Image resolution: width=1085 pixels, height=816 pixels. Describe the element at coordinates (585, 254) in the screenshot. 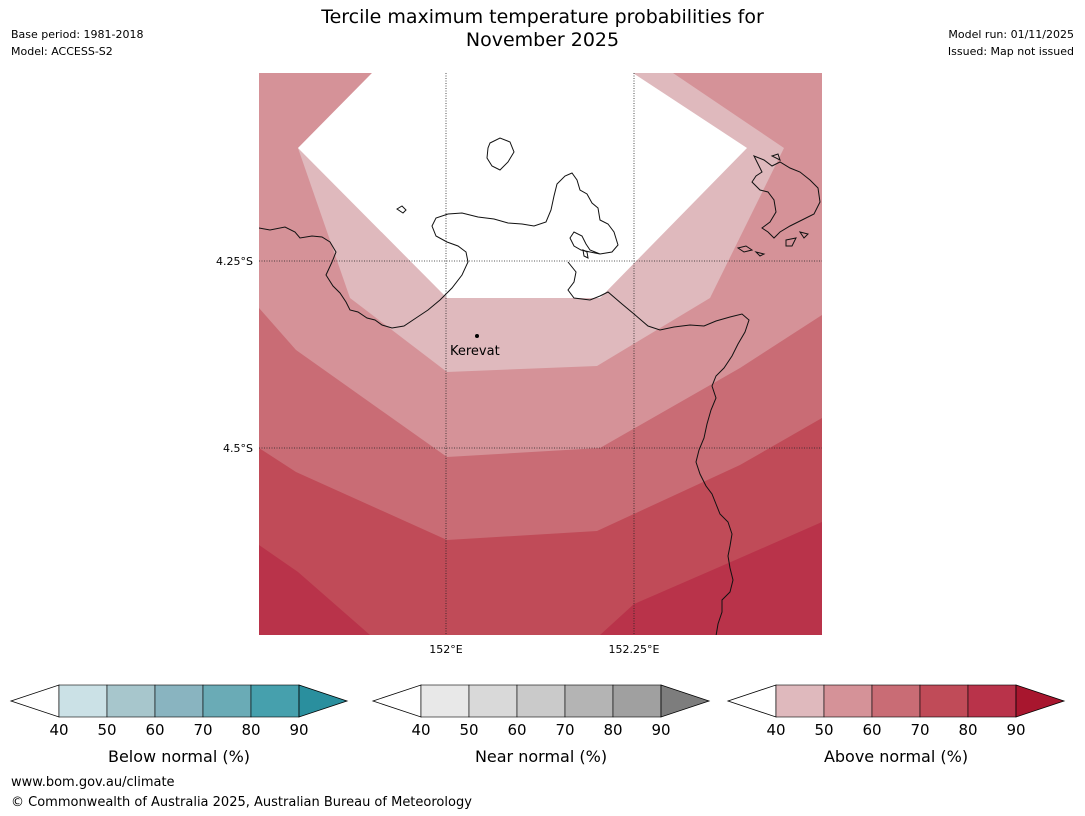

I see `island-small-b` at that location.